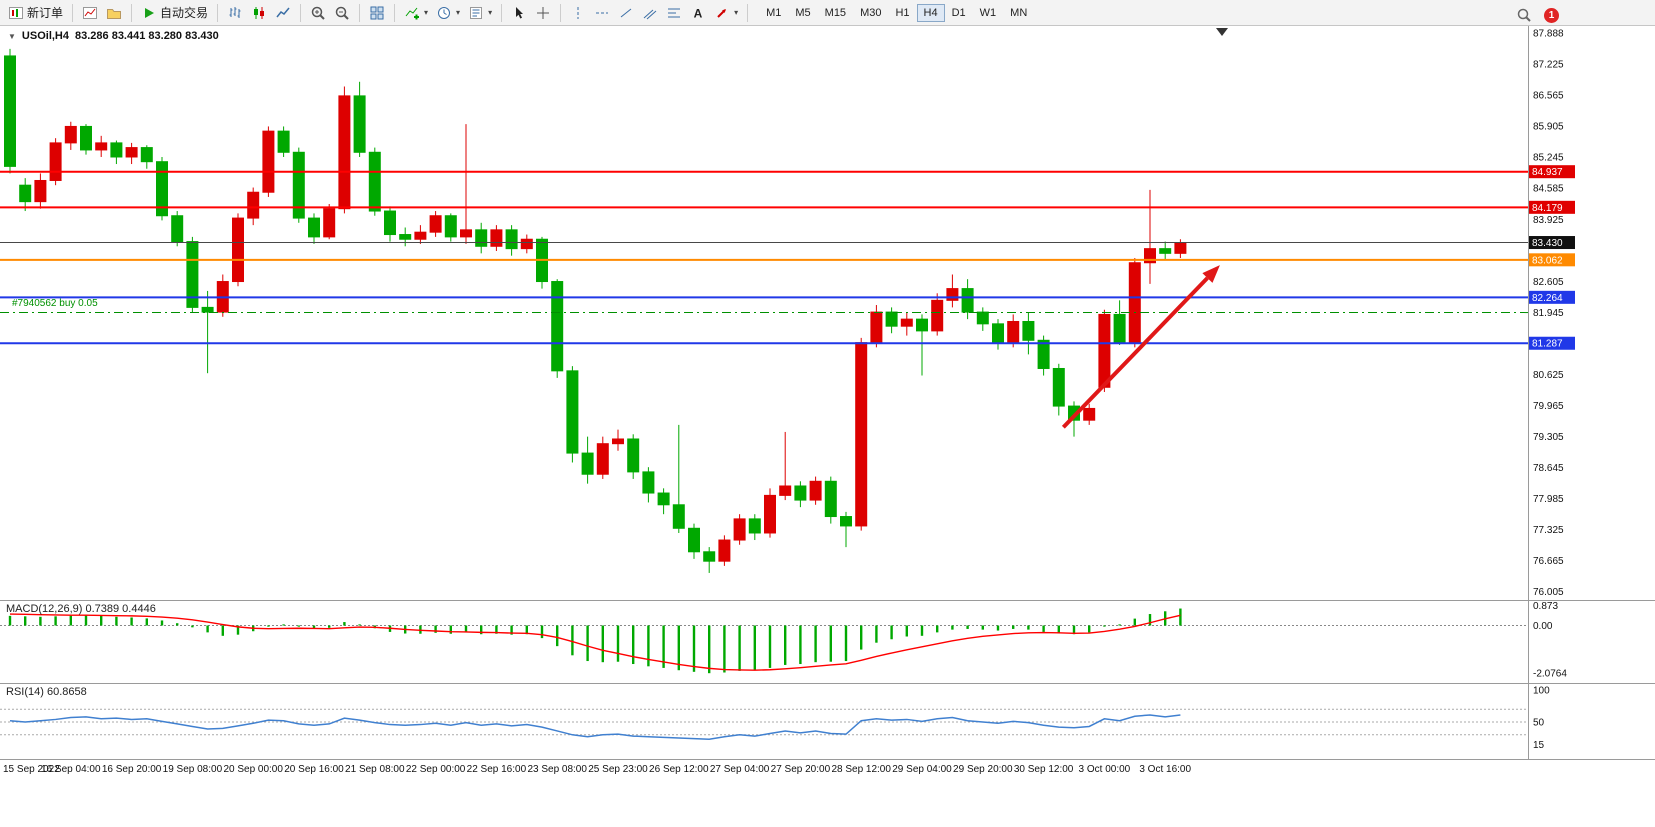  What do you see at coordinates (1548, 406) in the screenshot?
I see `price-axis-label: 79.965` at bounding box center [1548, 406].